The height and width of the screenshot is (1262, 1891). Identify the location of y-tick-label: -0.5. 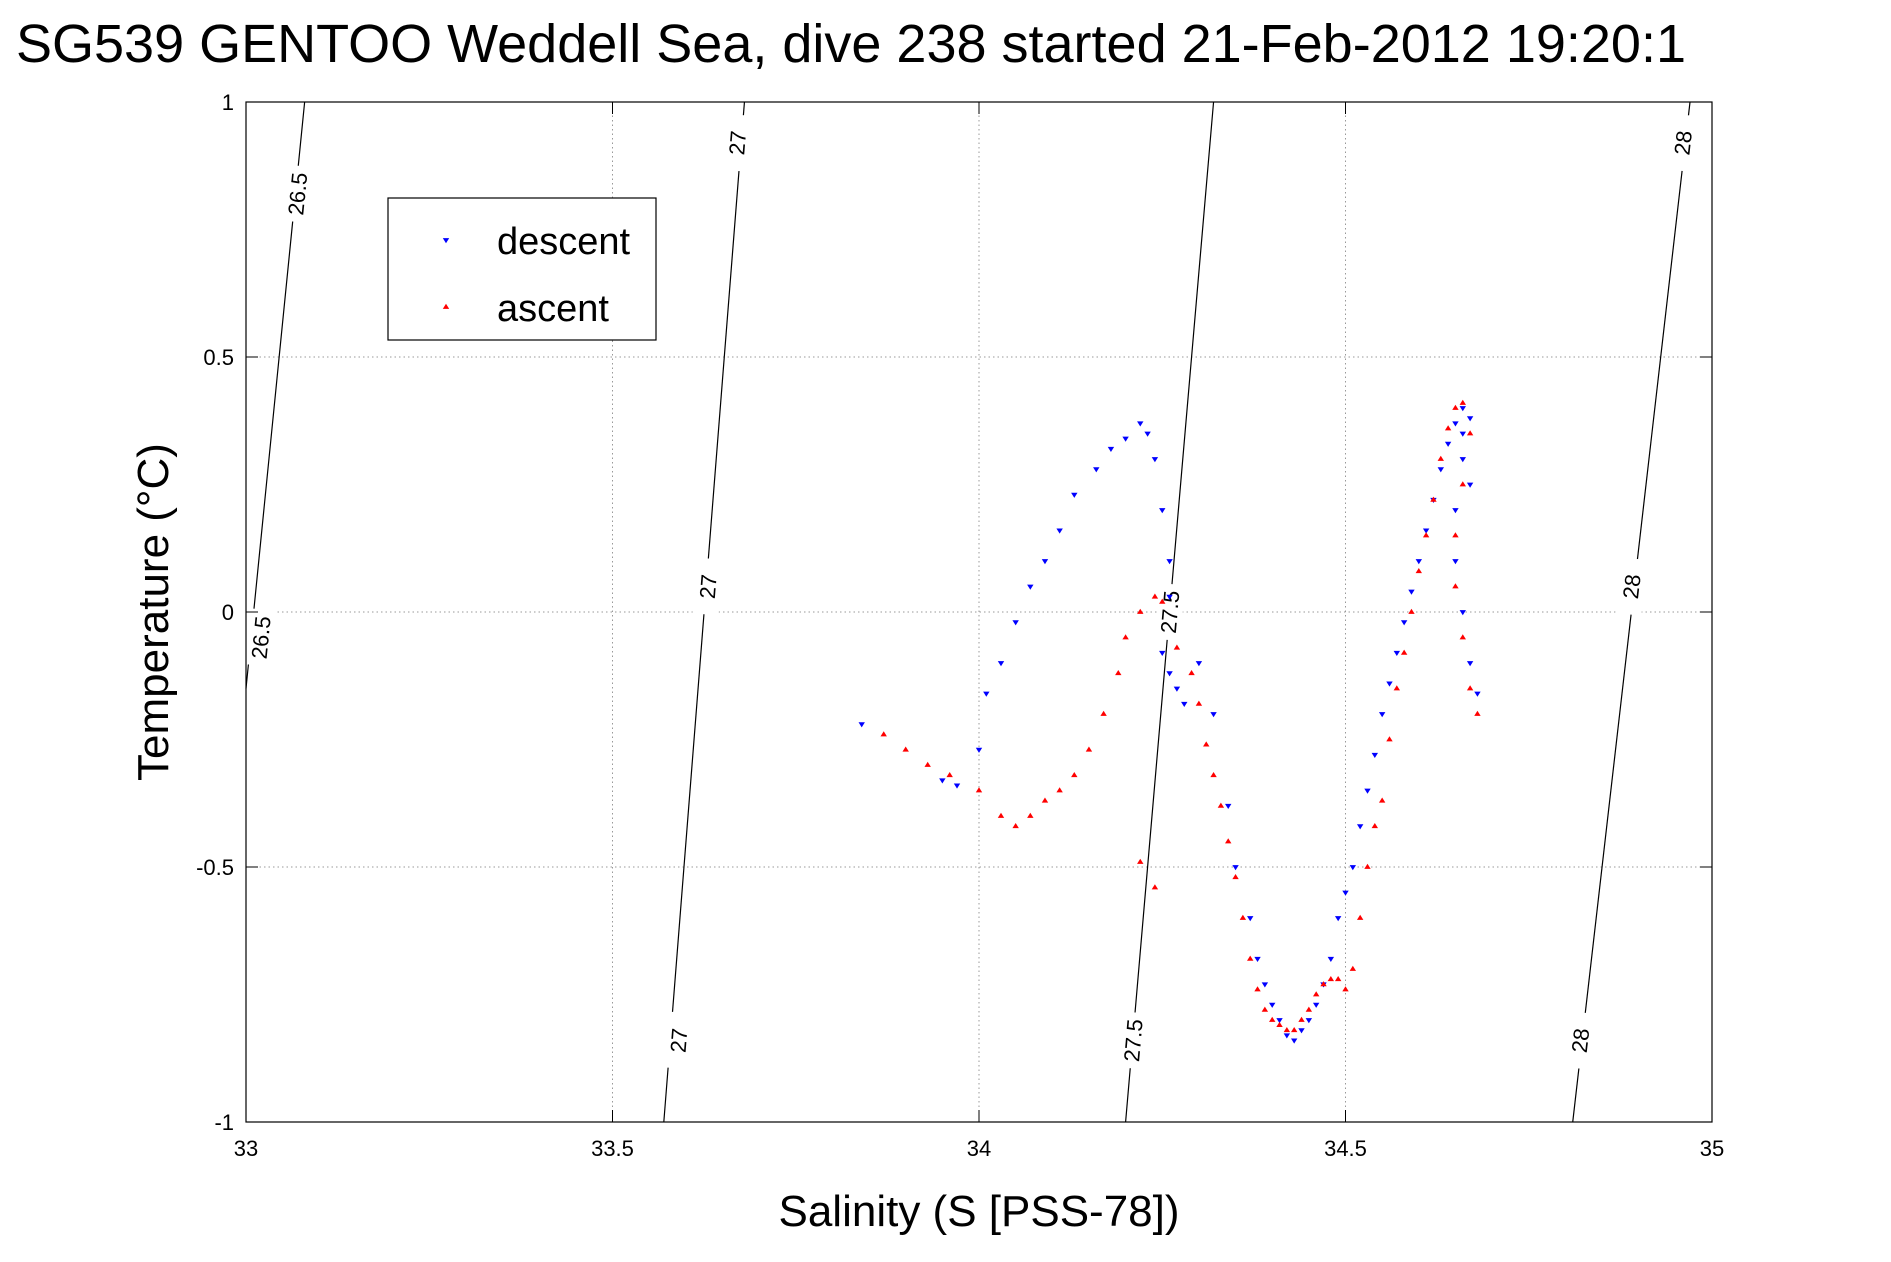
(215, 867).